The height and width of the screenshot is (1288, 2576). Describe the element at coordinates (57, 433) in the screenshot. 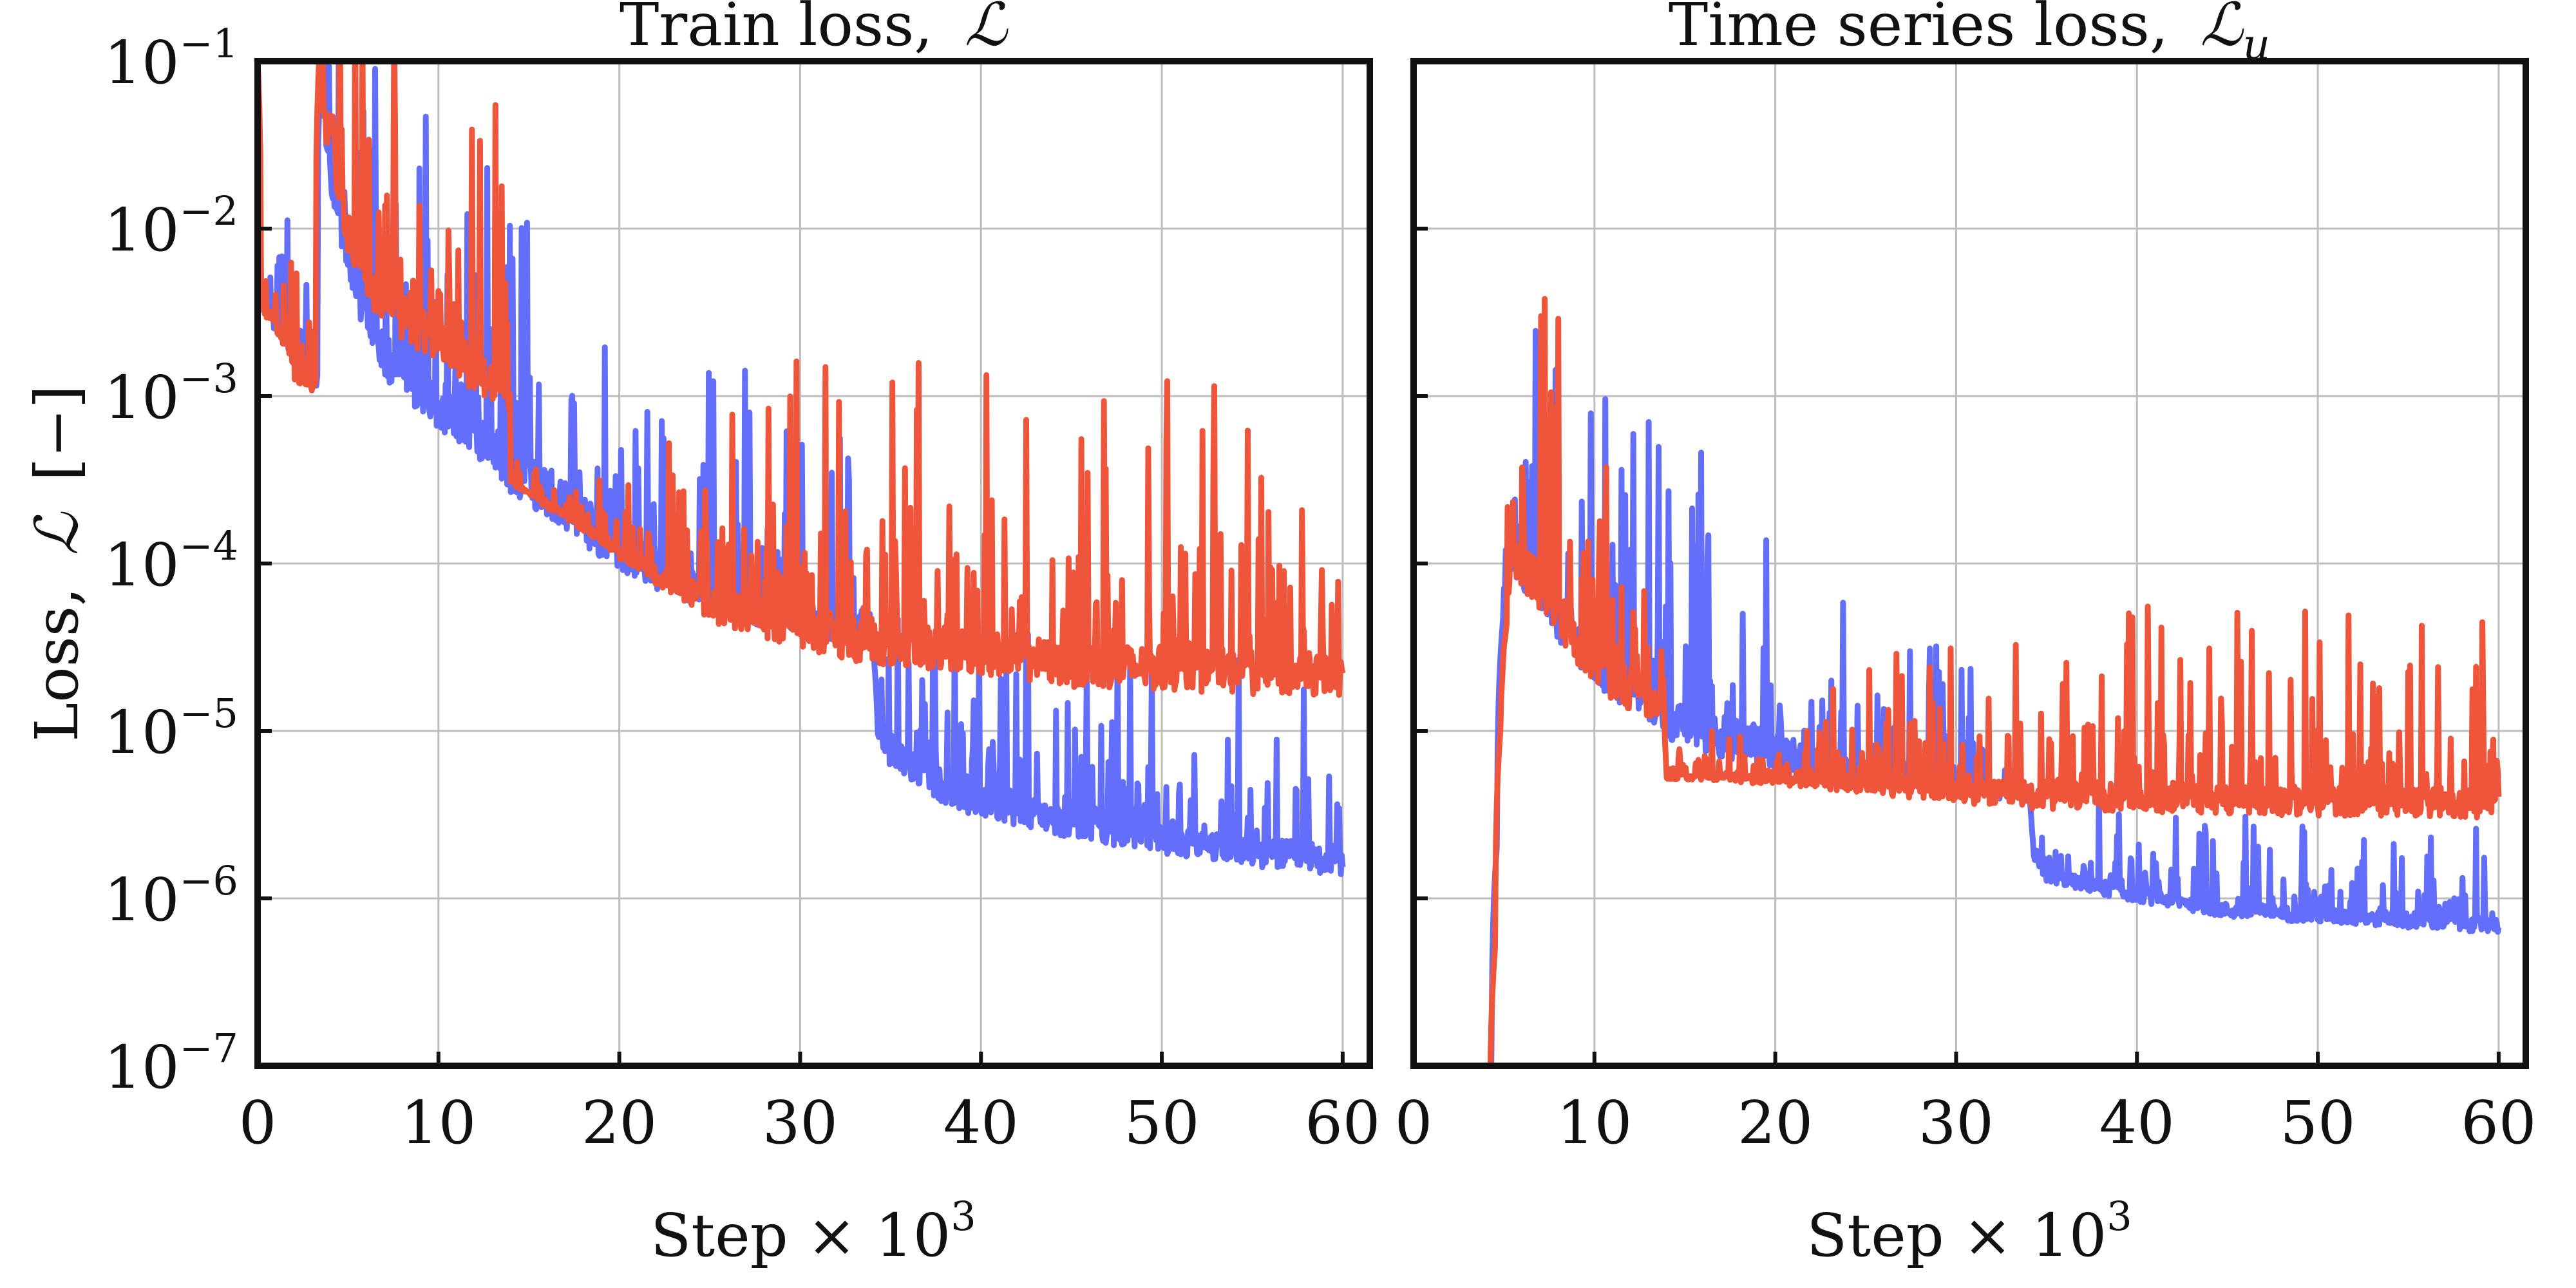

I see `y-axis-title-unit: [−]` at that location.